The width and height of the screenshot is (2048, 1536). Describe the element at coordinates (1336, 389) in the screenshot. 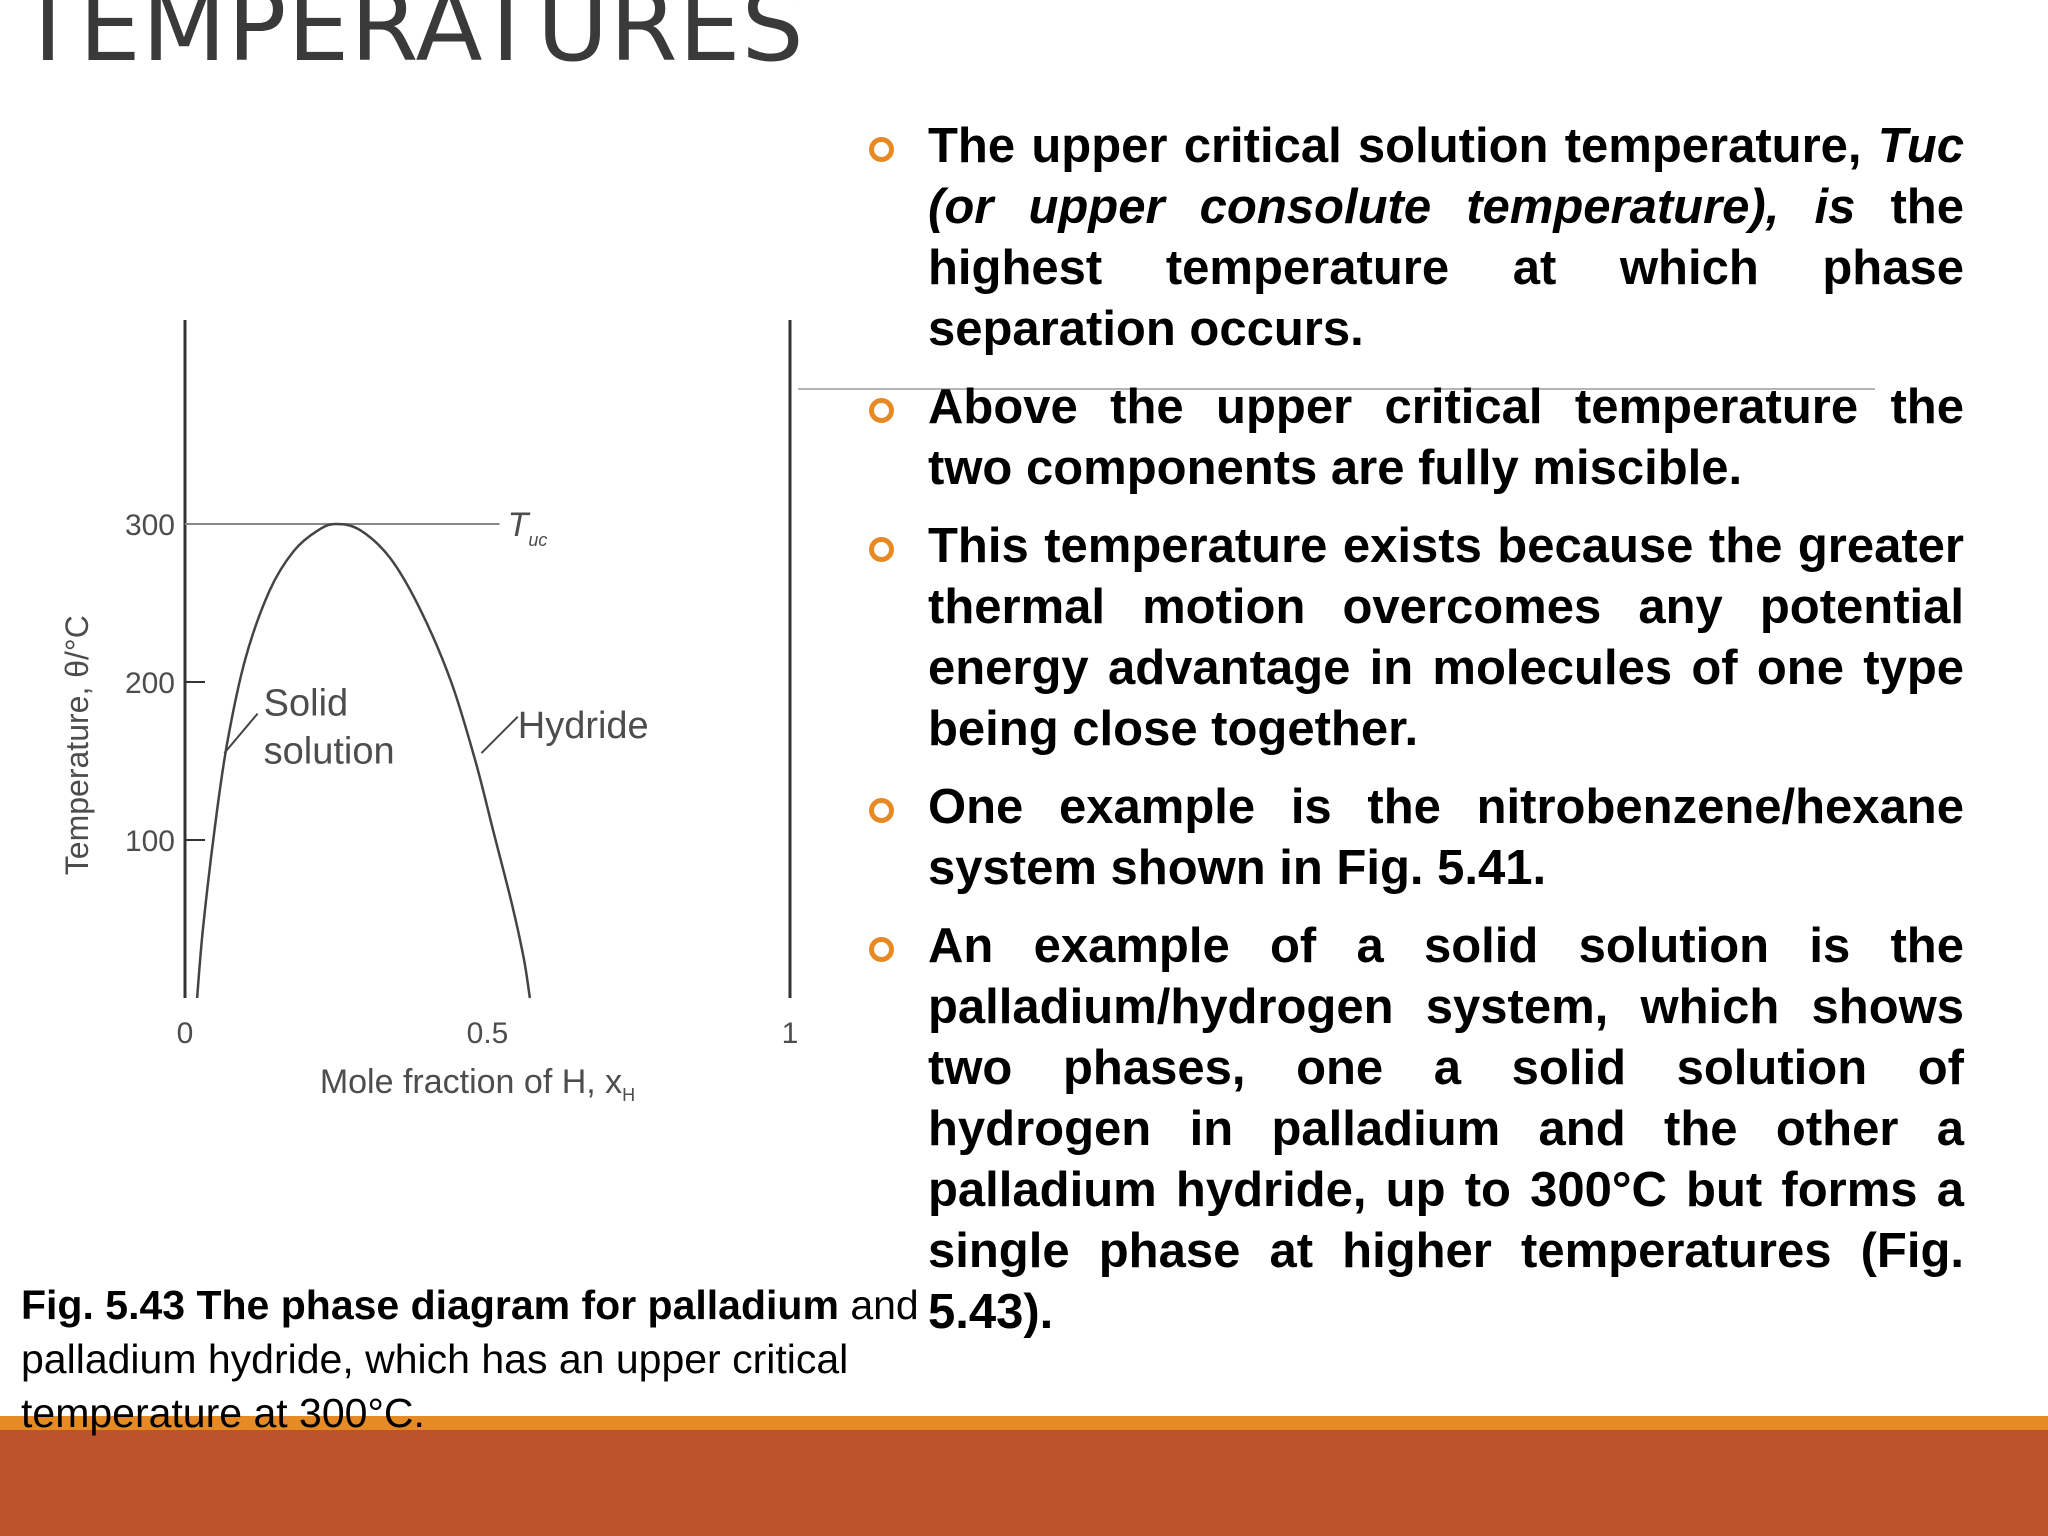

I see `horizontal-rule` at that location.